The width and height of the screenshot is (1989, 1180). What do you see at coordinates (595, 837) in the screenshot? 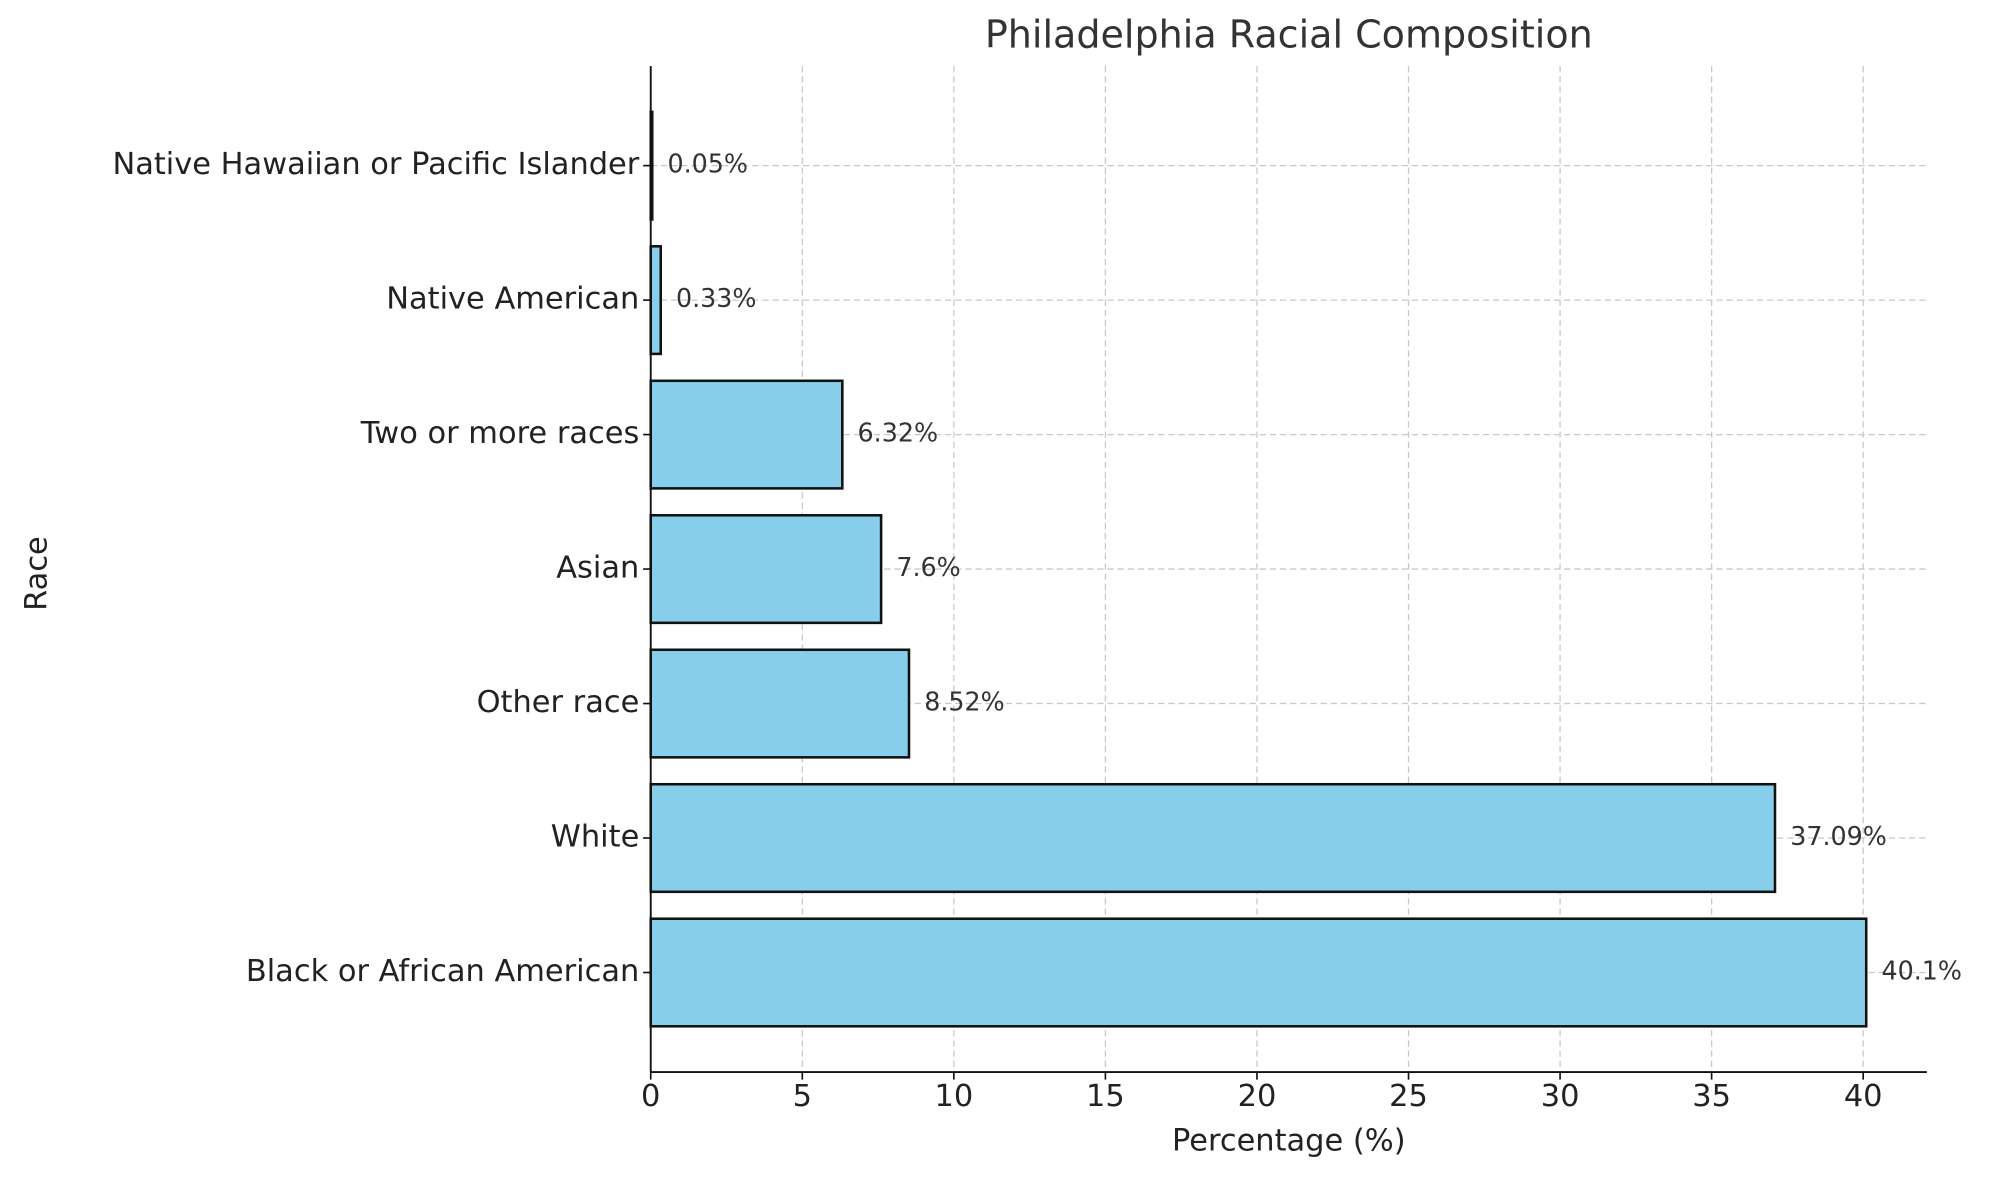
I see `y-tick-label: White` at bounding box center [595, 837].